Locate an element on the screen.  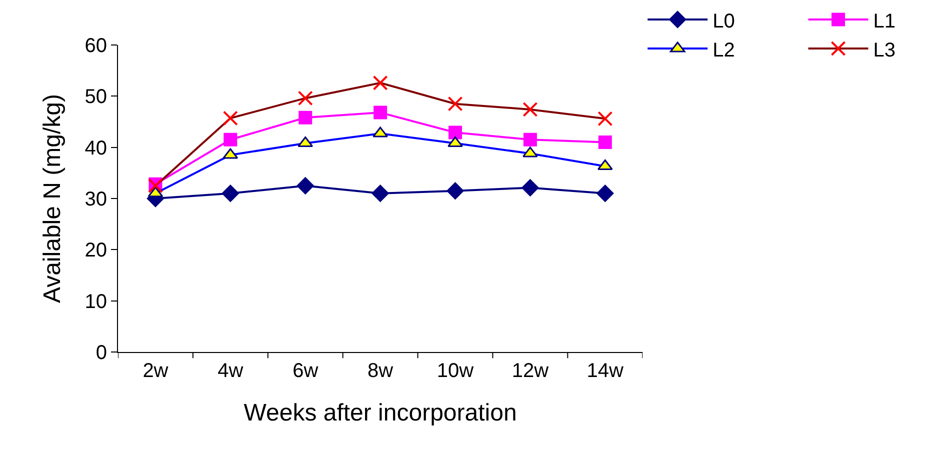
y-tick-label: 30 is located at coordinates (95, 199).